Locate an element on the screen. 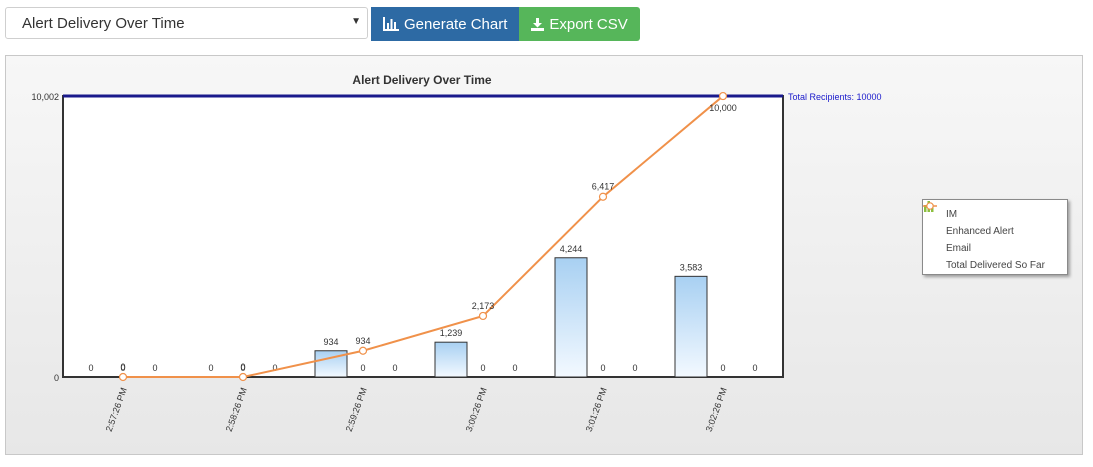 This screenshot has height=467, width=1093. line-data-label: 6,417 is located at coordinates (603, 187).